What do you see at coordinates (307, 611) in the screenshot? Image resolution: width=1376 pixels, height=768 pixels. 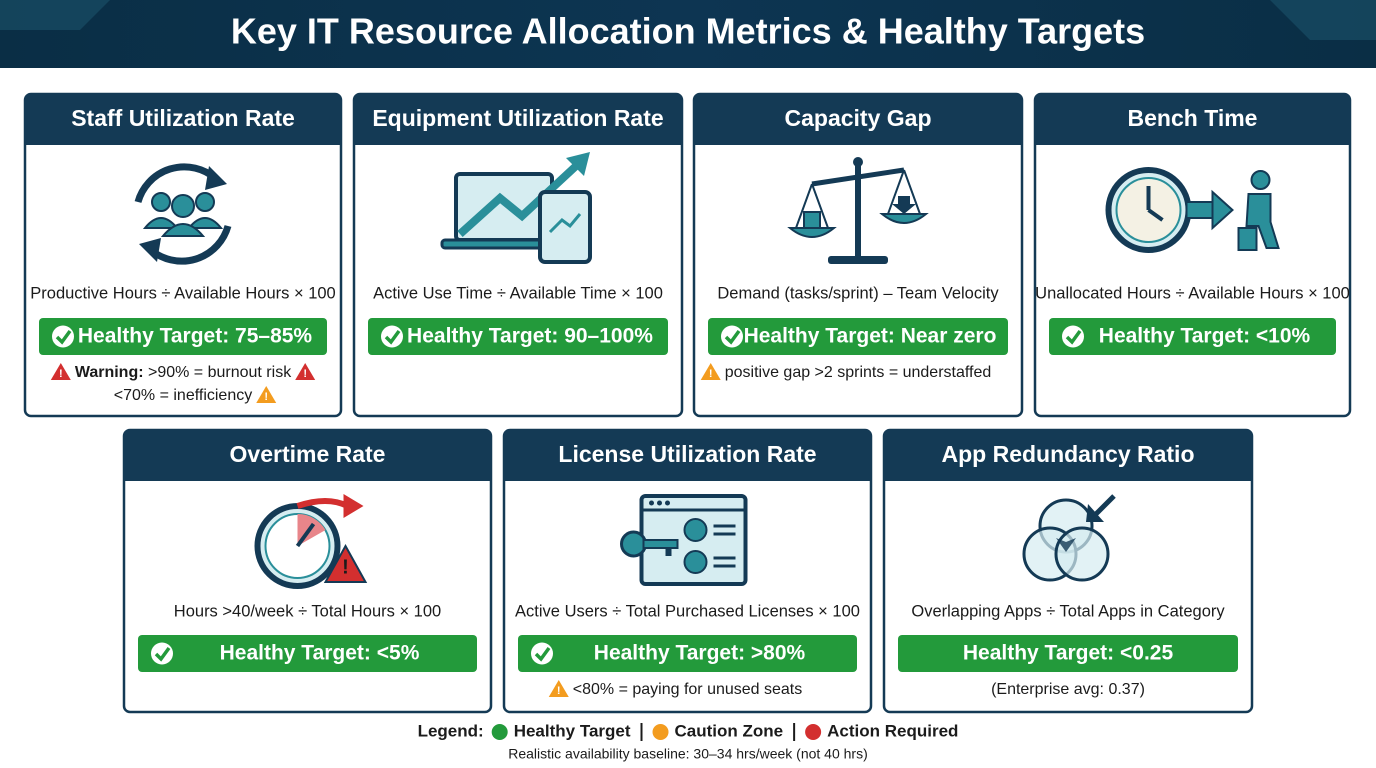 I see `formula: Hours >40/week ÷ Total Hours × 100` at bounding box center [307, 611].